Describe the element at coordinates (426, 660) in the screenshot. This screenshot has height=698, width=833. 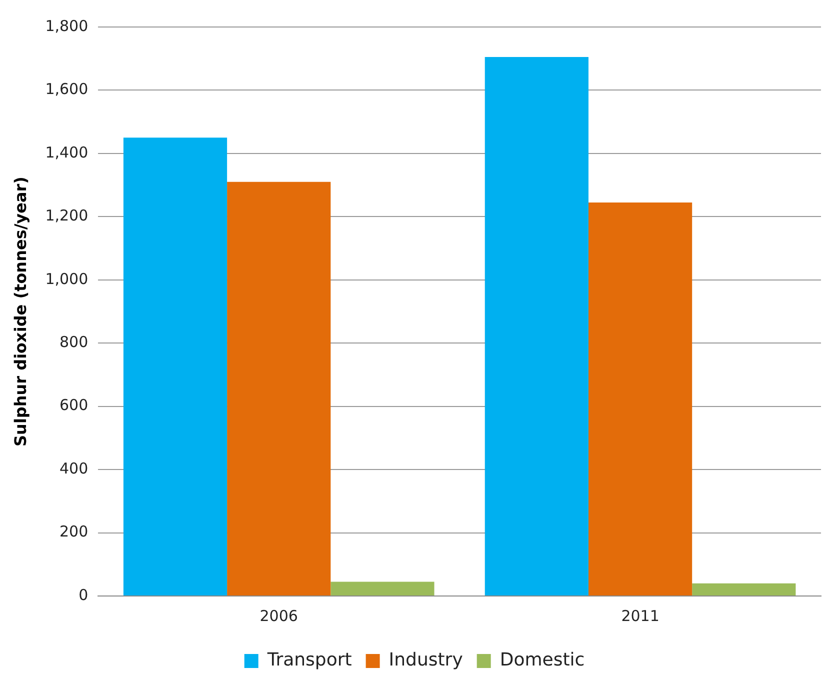
I see `legend-label: Industry` at that location.